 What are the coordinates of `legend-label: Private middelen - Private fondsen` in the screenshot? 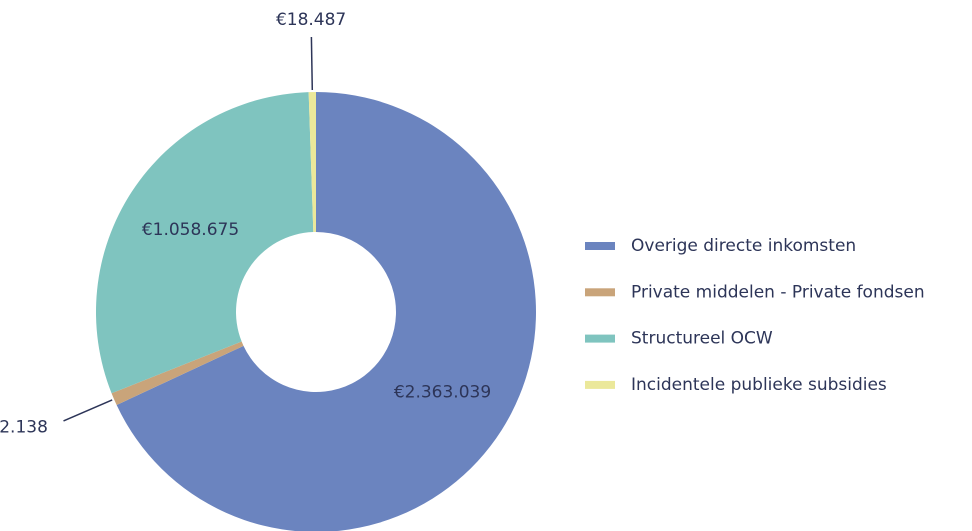 It's located at (778, 292).